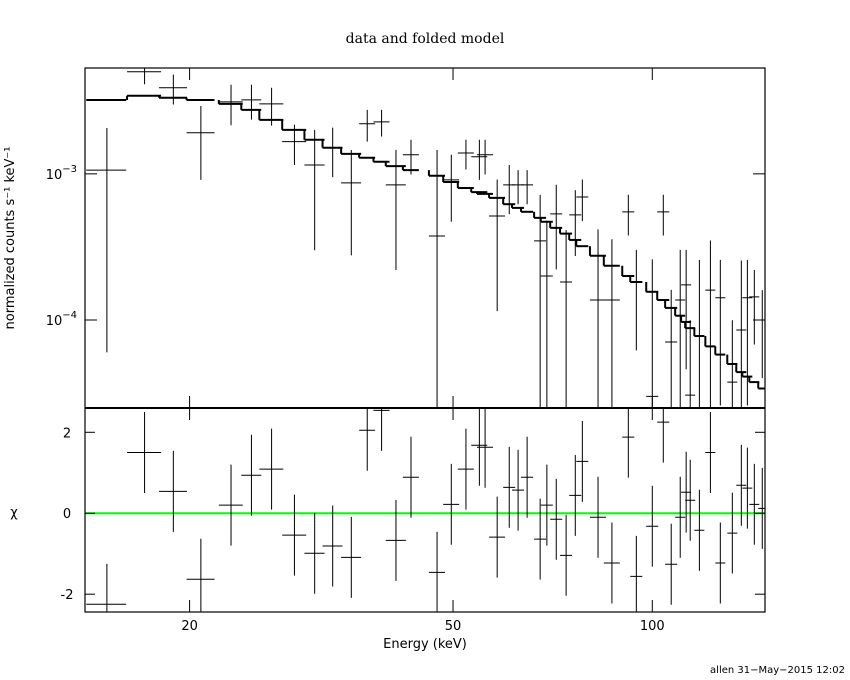 The image size is (850, 680). I want to click on footer: allen 31−May−2015 12:02, so click(777, 670).